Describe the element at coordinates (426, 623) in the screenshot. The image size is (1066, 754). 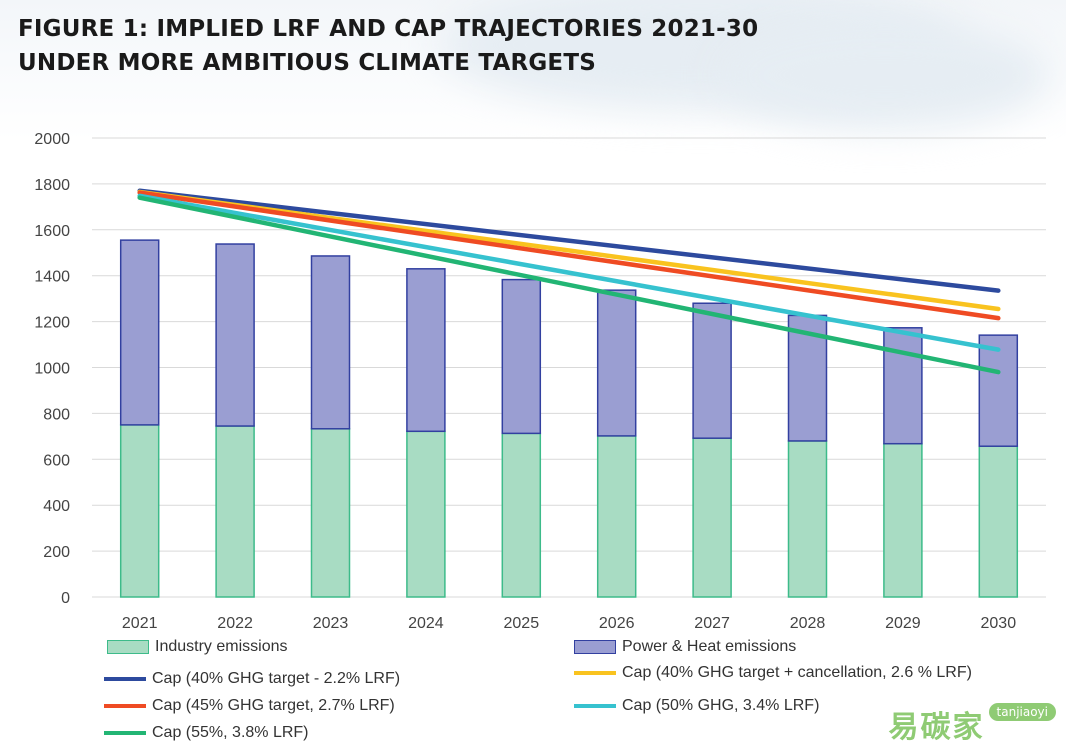
I see `x-tick-label: 2024` at that location.